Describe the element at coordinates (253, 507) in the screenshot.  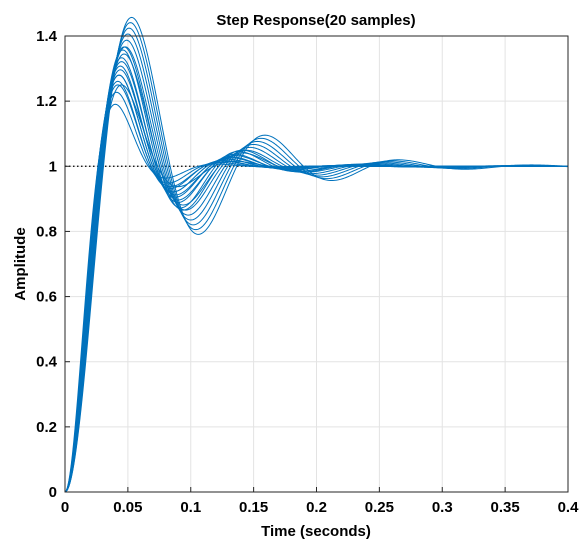
I see `x-tick-label: 0.15` at that location.